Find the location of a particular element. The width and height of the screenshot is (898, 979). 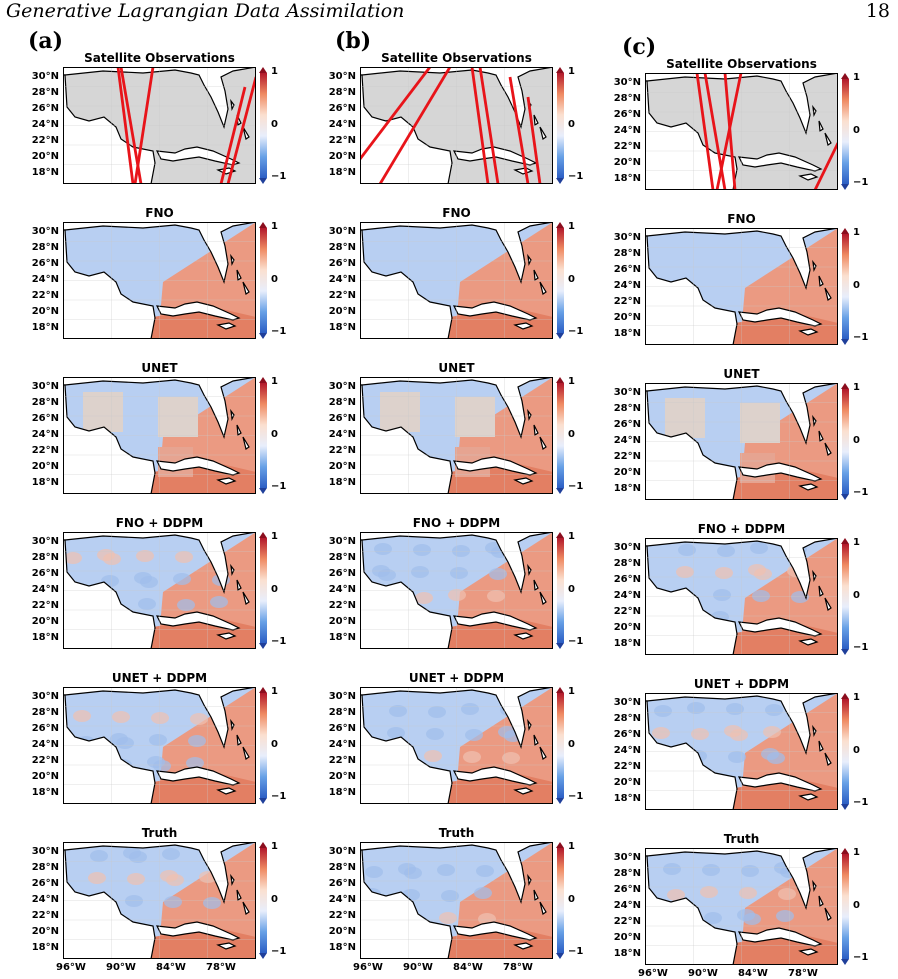

panel-title-2-0: Satellite Observations is located at coordinates (741, 64).